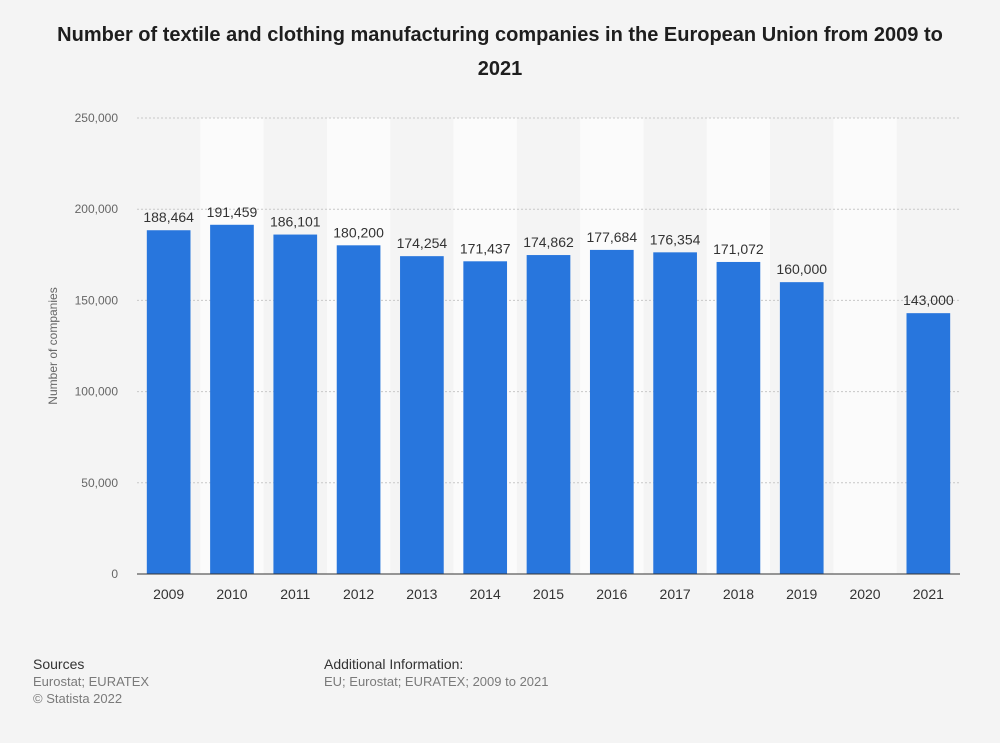 This screenshot has height=743, width=1000. Describe the element at coordinates (612, 237) in the screenshot. I see `value-label: 177,684` at that location.